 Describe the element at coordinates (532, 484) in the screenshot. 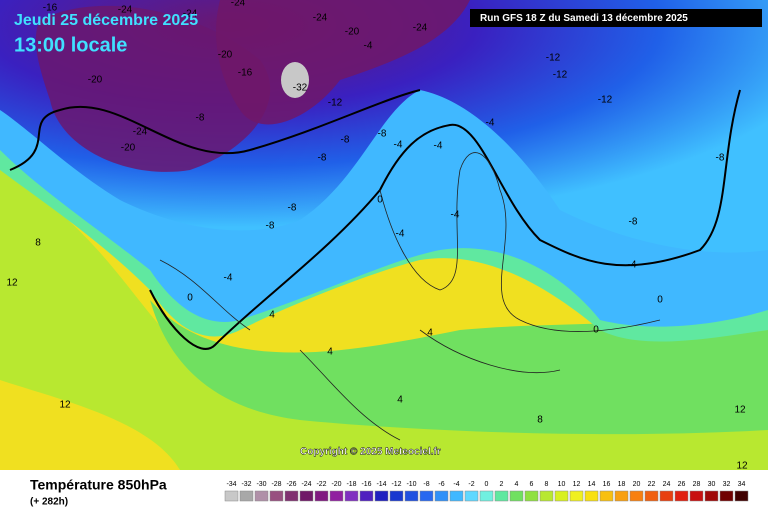

I see `scale-label: 6` at that location.